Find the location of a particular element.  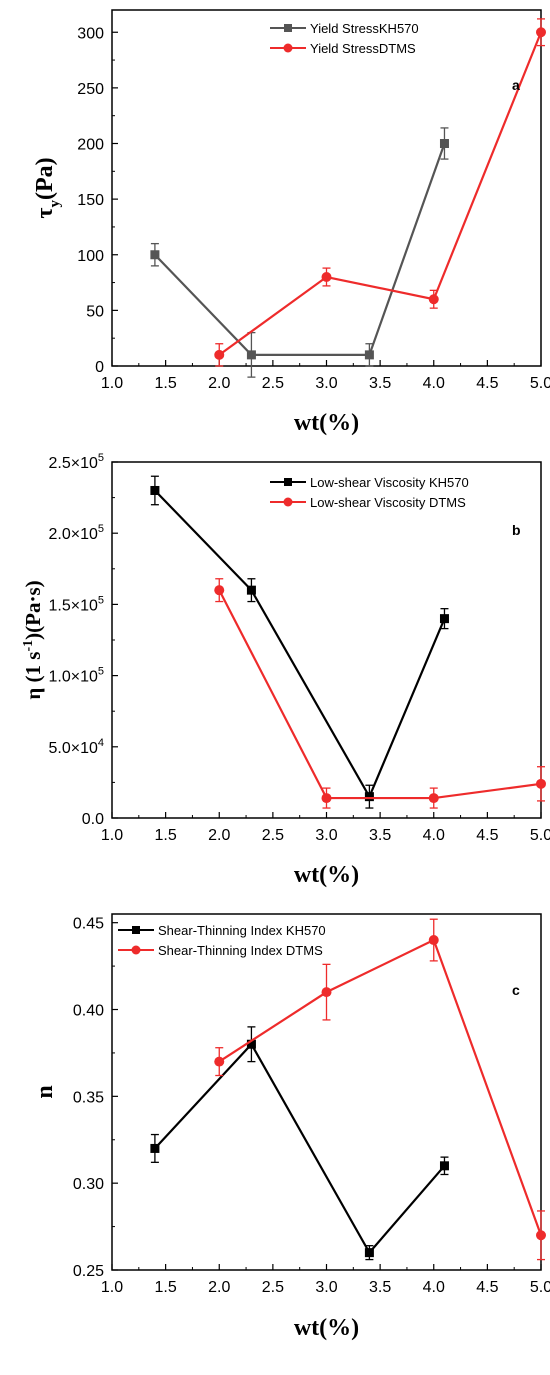

y-tick-base: 1.0×10 is located at coordinates (72, 677).